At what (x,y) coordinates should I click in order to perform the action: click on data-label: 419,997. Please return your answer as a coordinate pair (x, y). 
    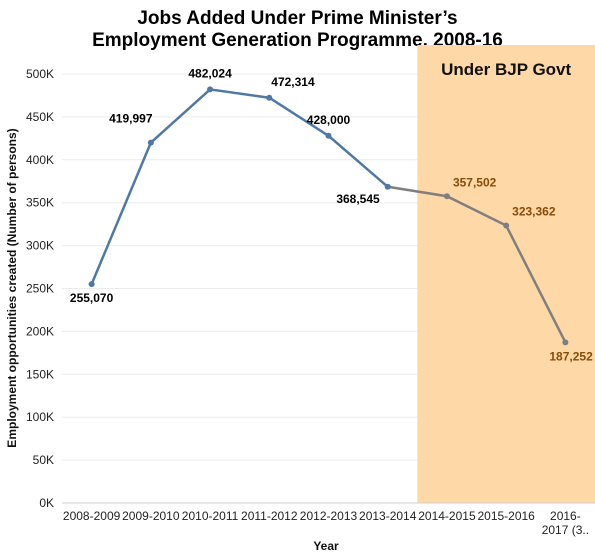
    Looking at the image, I should click on (131, 119).